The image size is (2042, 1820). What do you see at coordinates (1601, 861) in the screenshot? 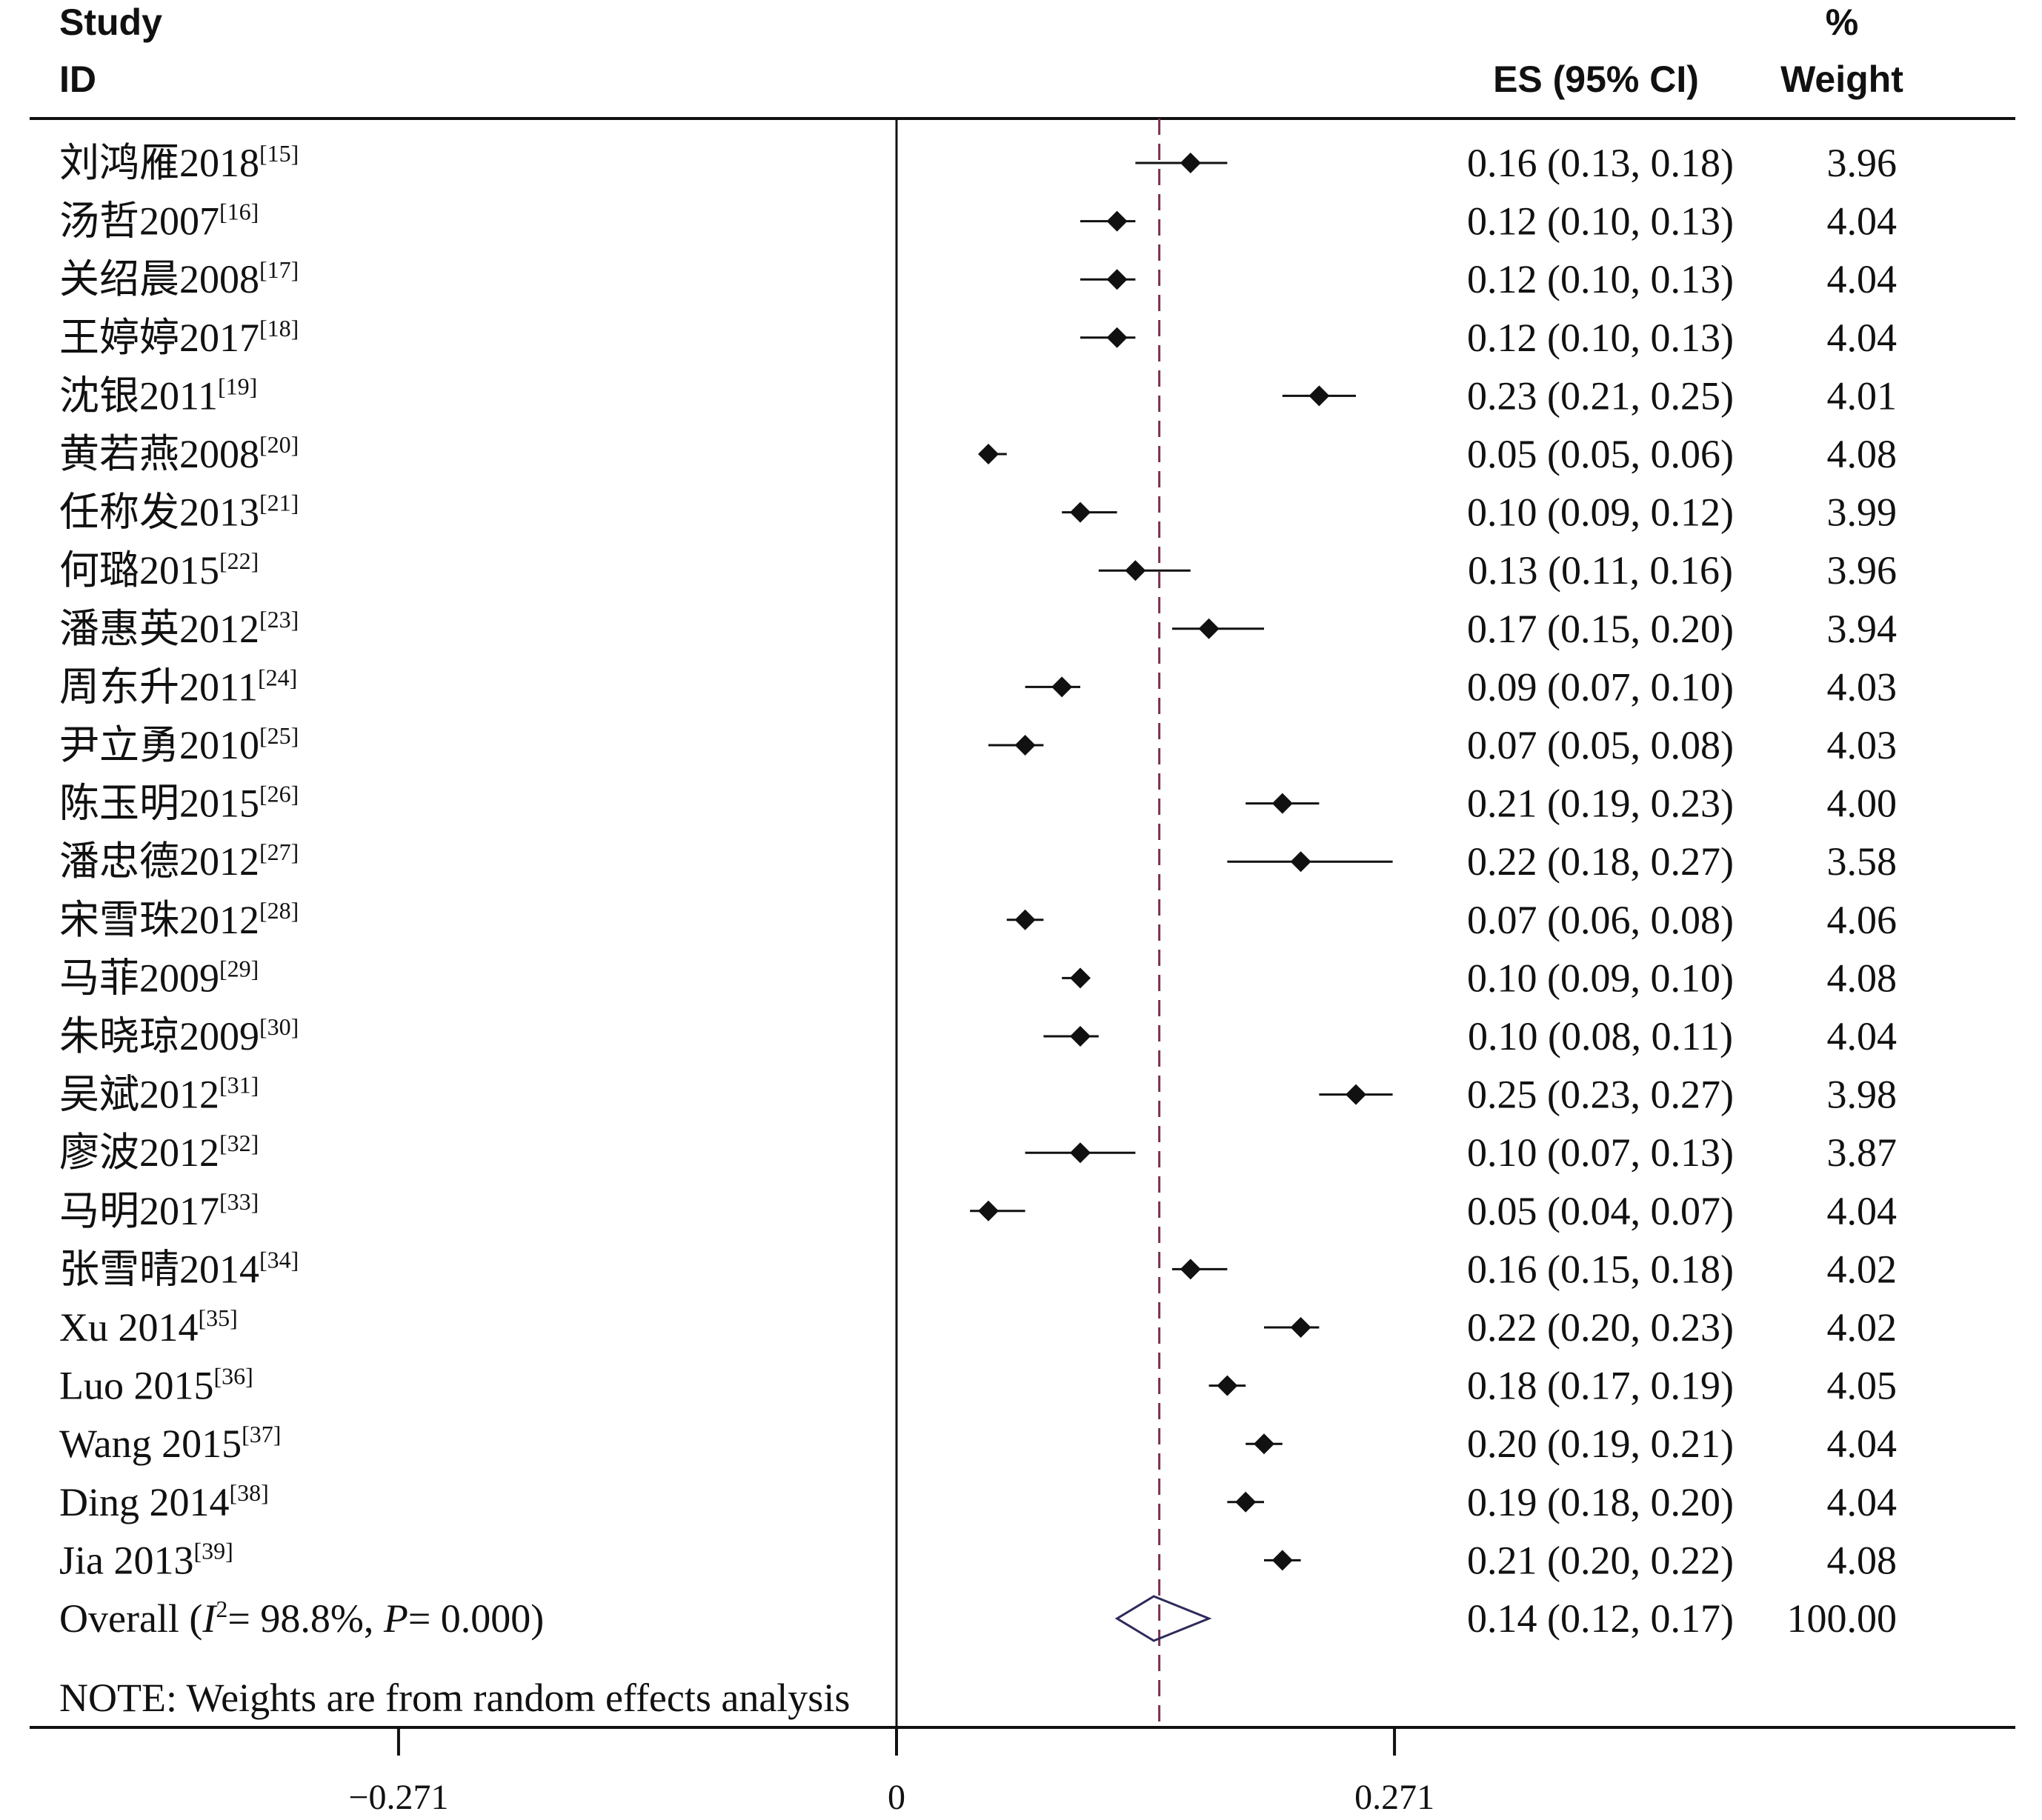
I see `es-ci-value: 0.22 (0.18, 0.27)` at bounding box center [1601, 861].